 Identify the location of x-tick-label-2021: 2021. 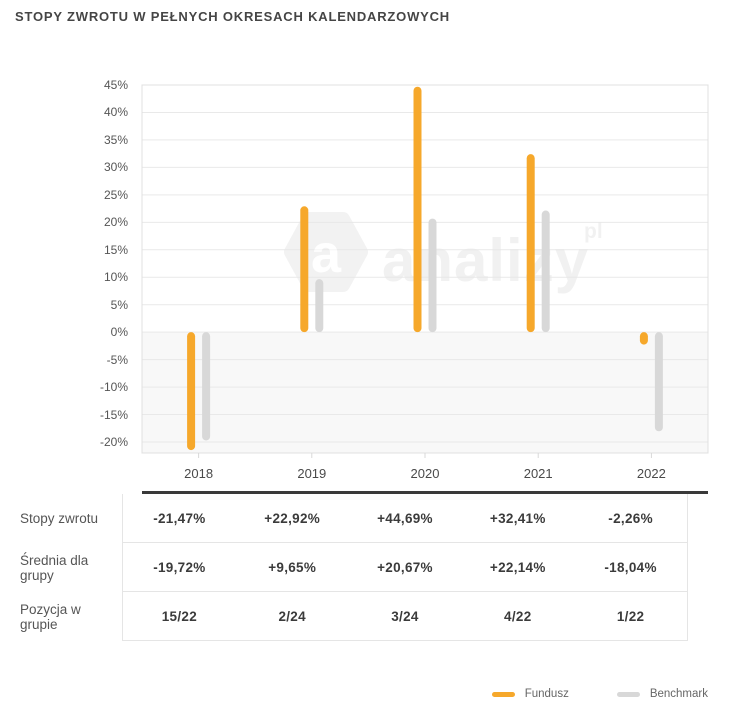
(538, 473).